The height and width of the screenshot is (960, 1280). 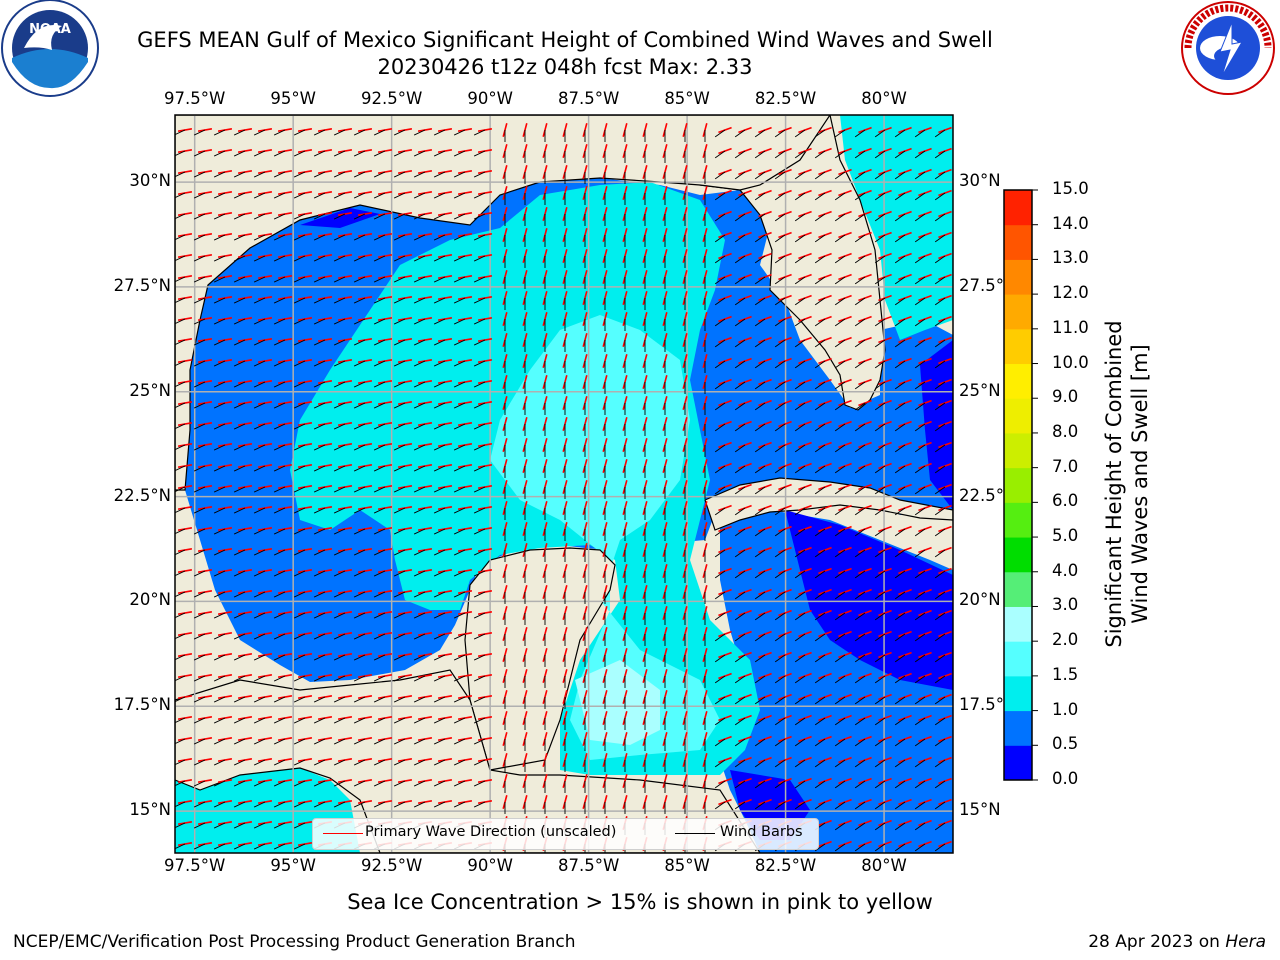 What do you see at coordinates (1018, 485) in the screenshot?
I see `colorbar-frame` at bounding box center [1018, 485].